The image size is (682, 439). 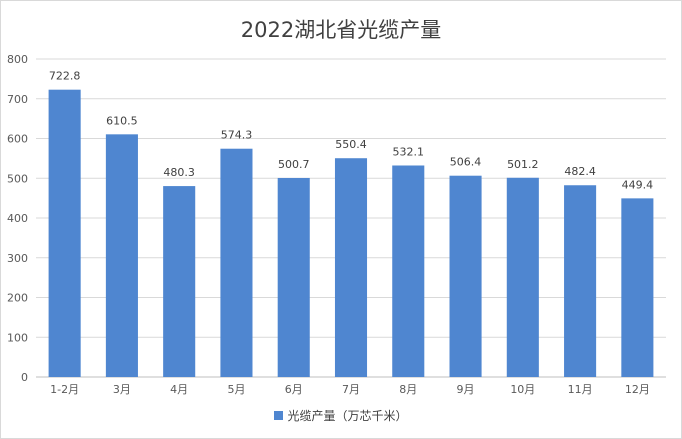 I want to click on y-tick-label: 500, so click(x=17, y=178).